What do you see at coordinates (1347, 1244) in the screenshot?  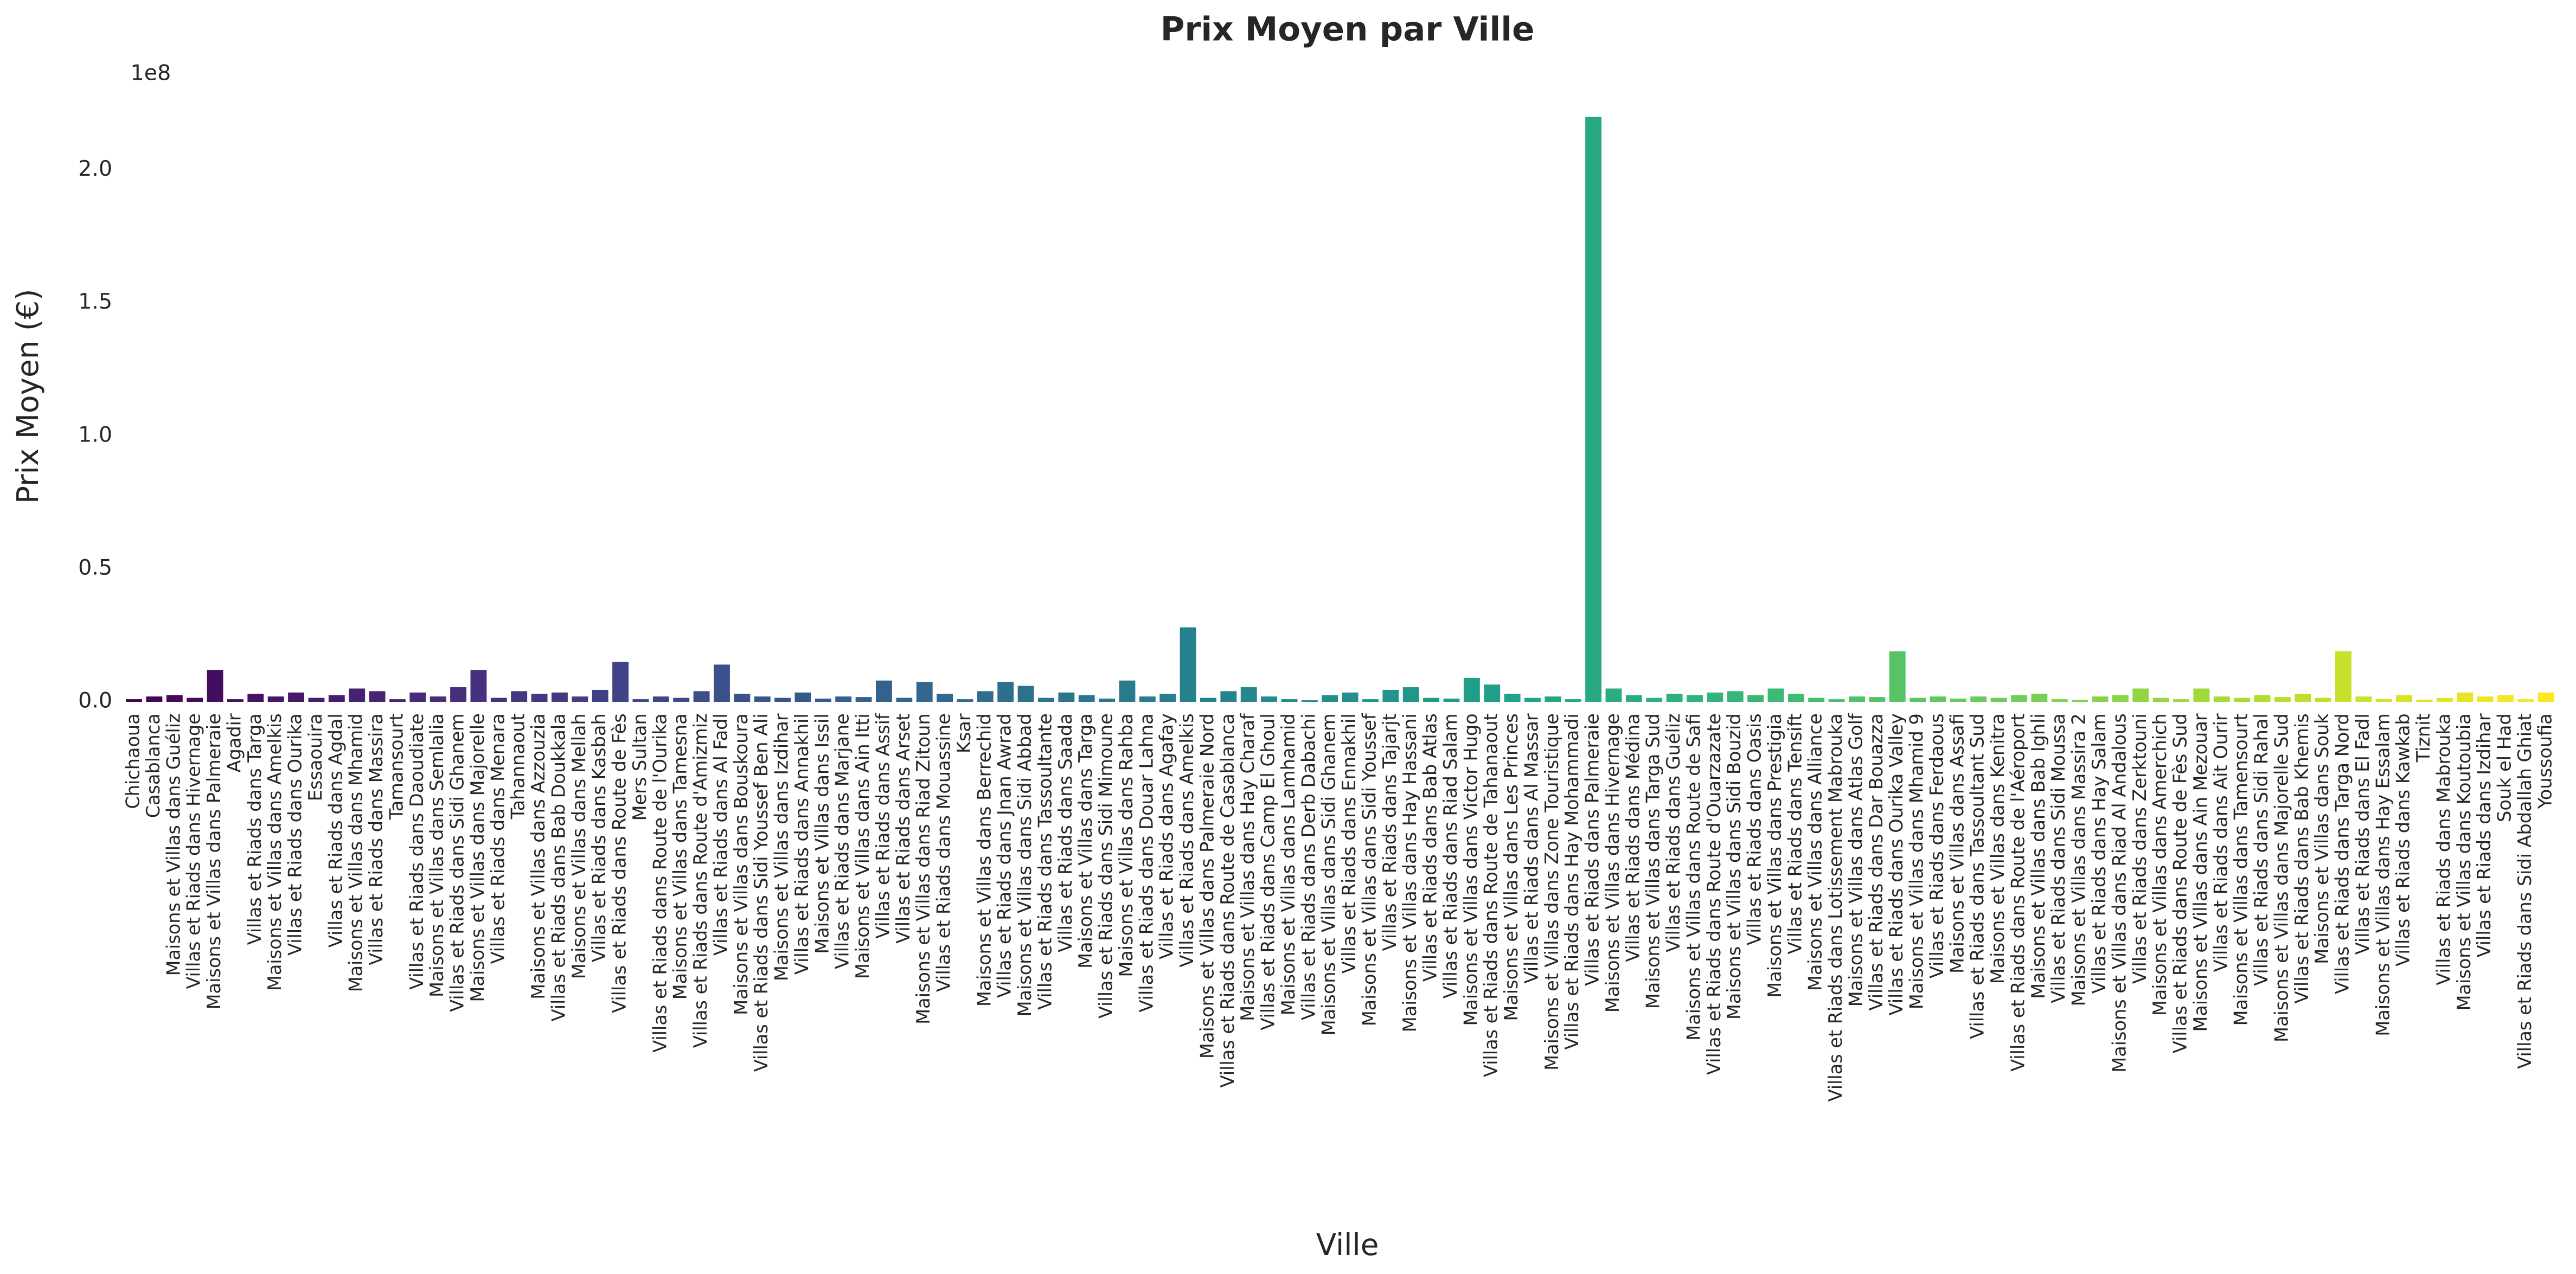 I see `x-axis-label: Ville` at bounding box center [1347, 1244].